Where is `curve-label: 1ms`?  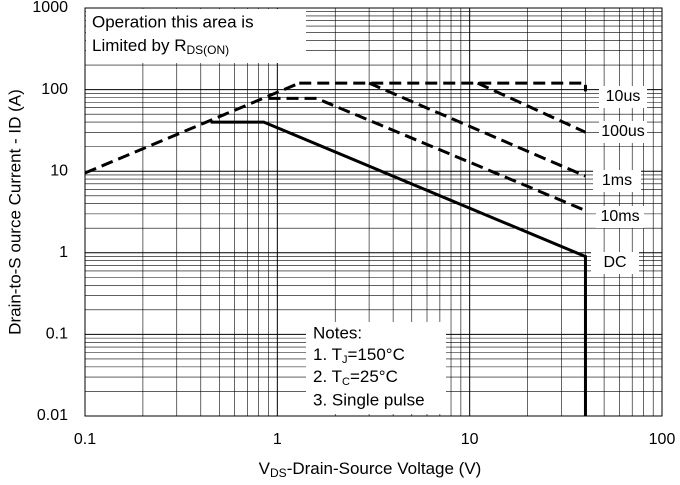 curve-label: 1ms is located at coordinates (617, 180).